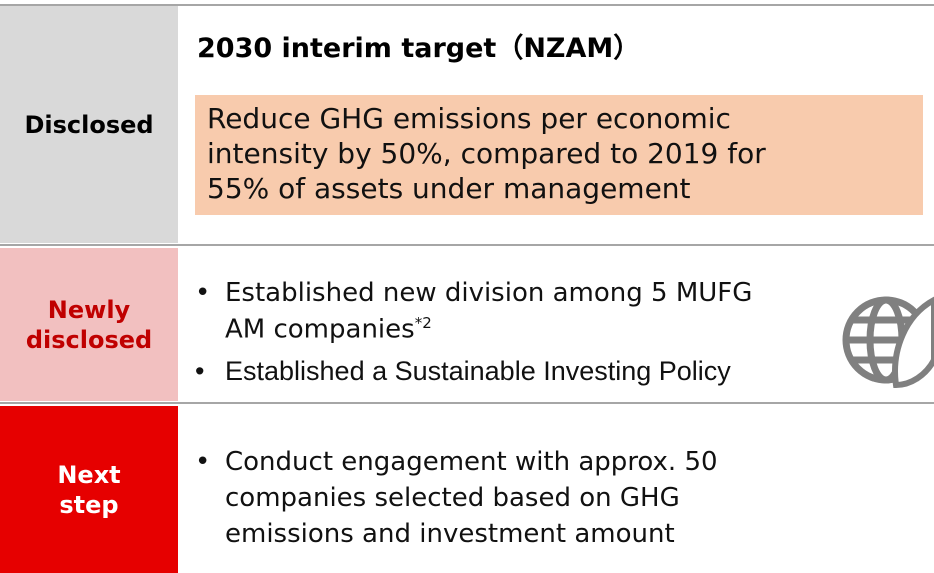 This screenshot has width=934, height=573. I want to click on globe-icon, so click(888, 342).